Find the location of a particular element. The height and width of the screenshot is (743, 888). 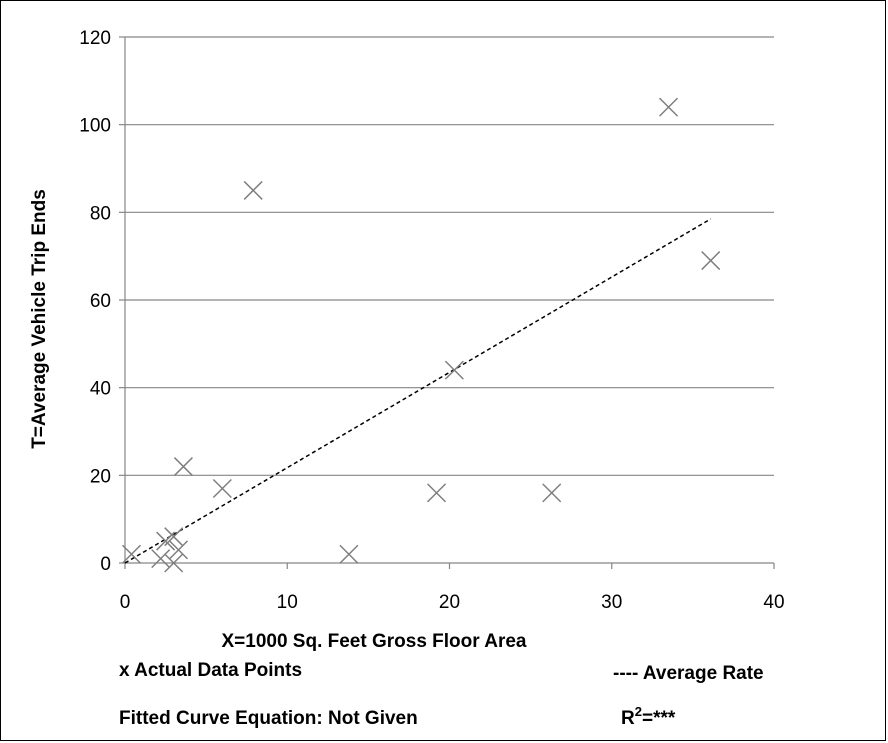

legend-data-points: x Actual Data Points is located at coordinates (211, 670).